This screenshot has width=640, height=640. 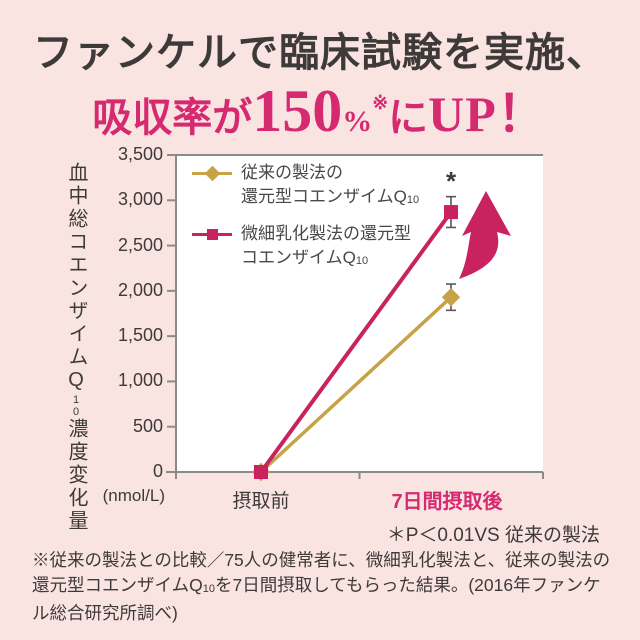 What do you see at coordinates (140, 335) in the screenshot?
I see `y-tick-label: 1,500` at bounding box center [140, 335].